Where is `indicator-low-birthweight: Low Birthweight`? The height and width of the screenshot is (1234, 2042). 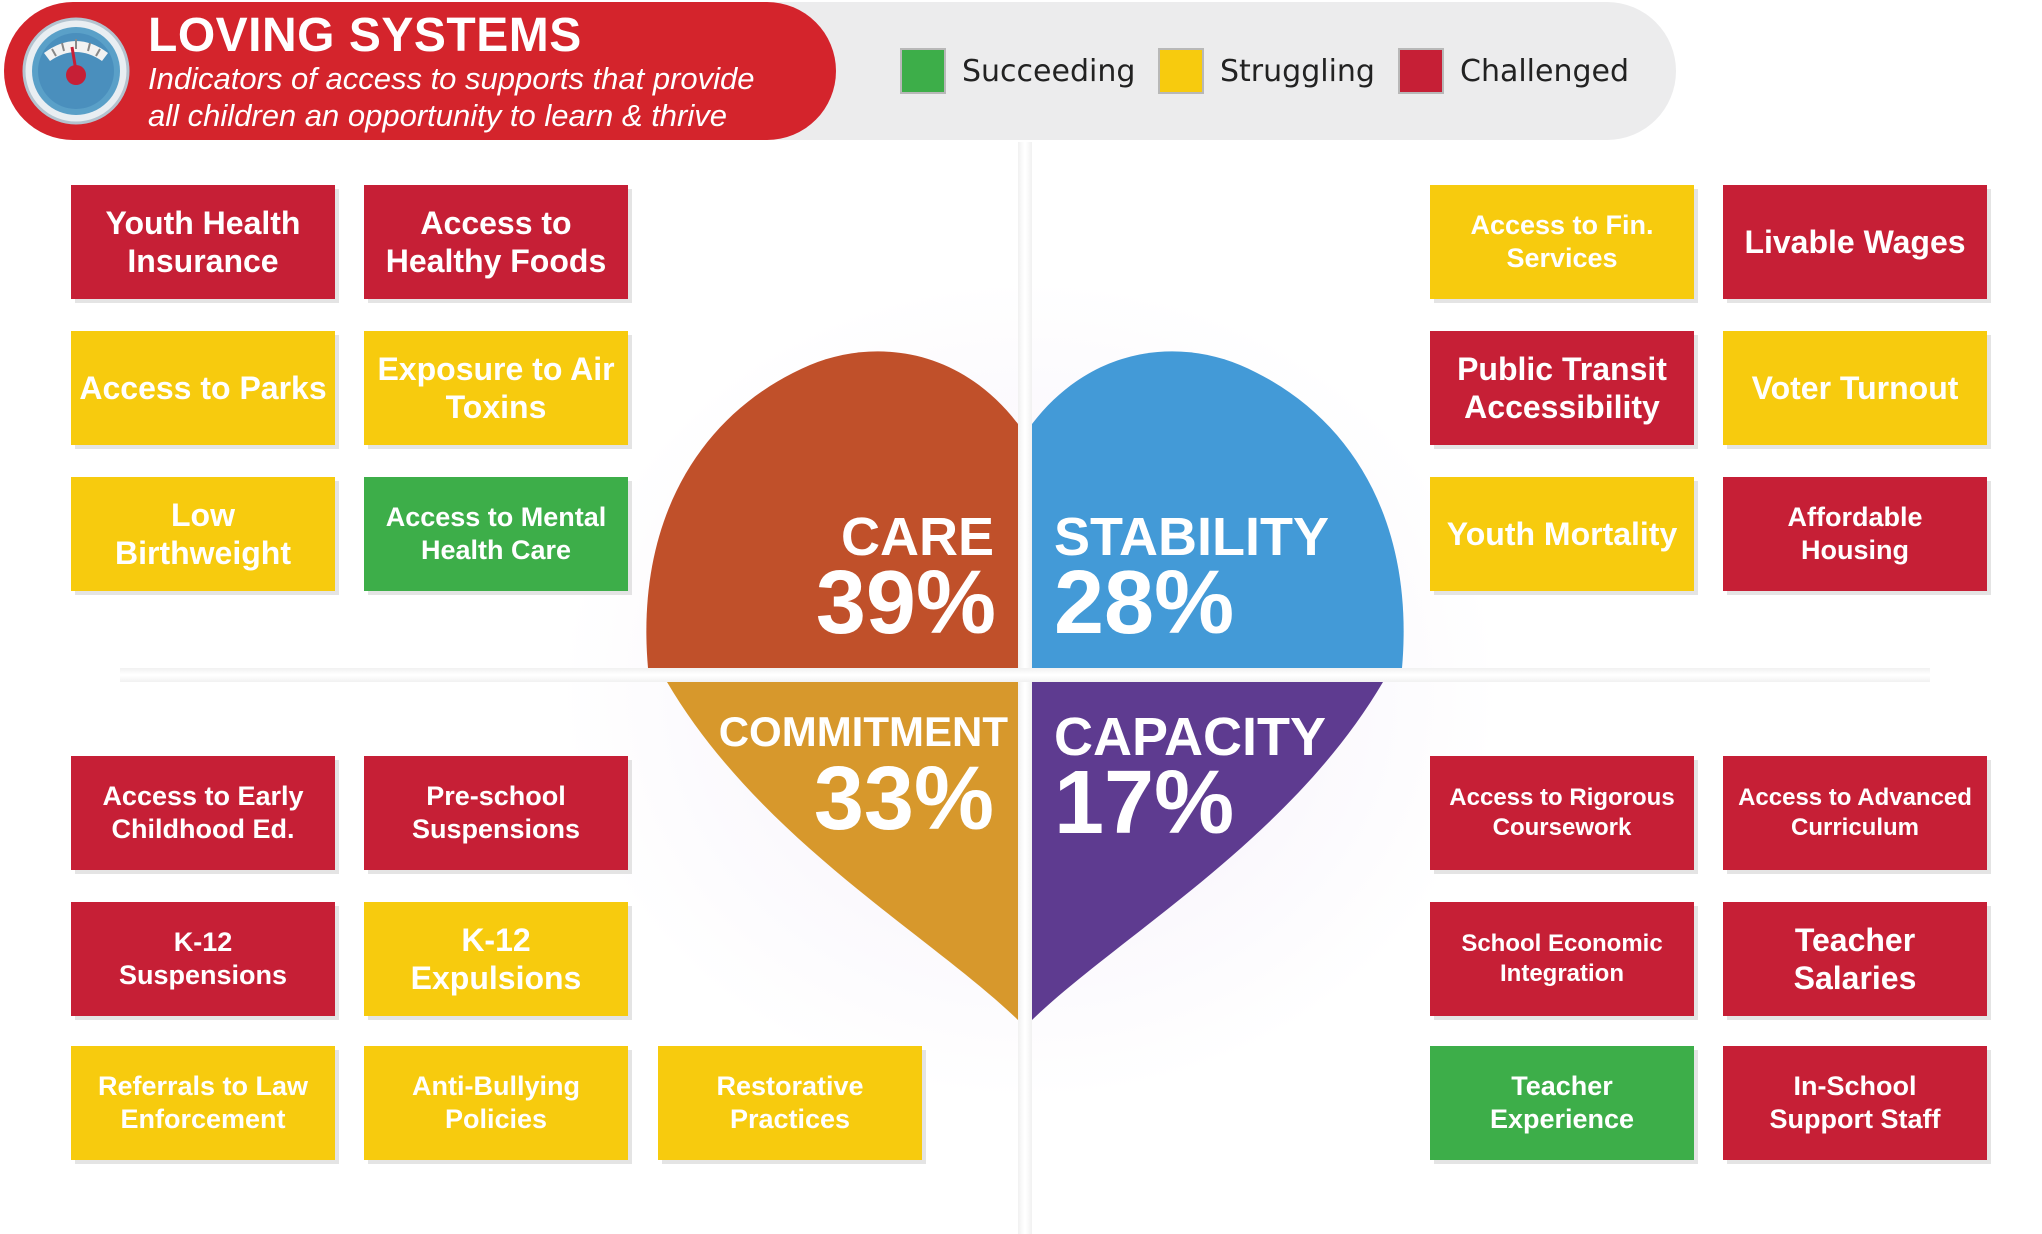
indicator-low-birthweight: Low Birthweight is located at coordinates (203, 534).